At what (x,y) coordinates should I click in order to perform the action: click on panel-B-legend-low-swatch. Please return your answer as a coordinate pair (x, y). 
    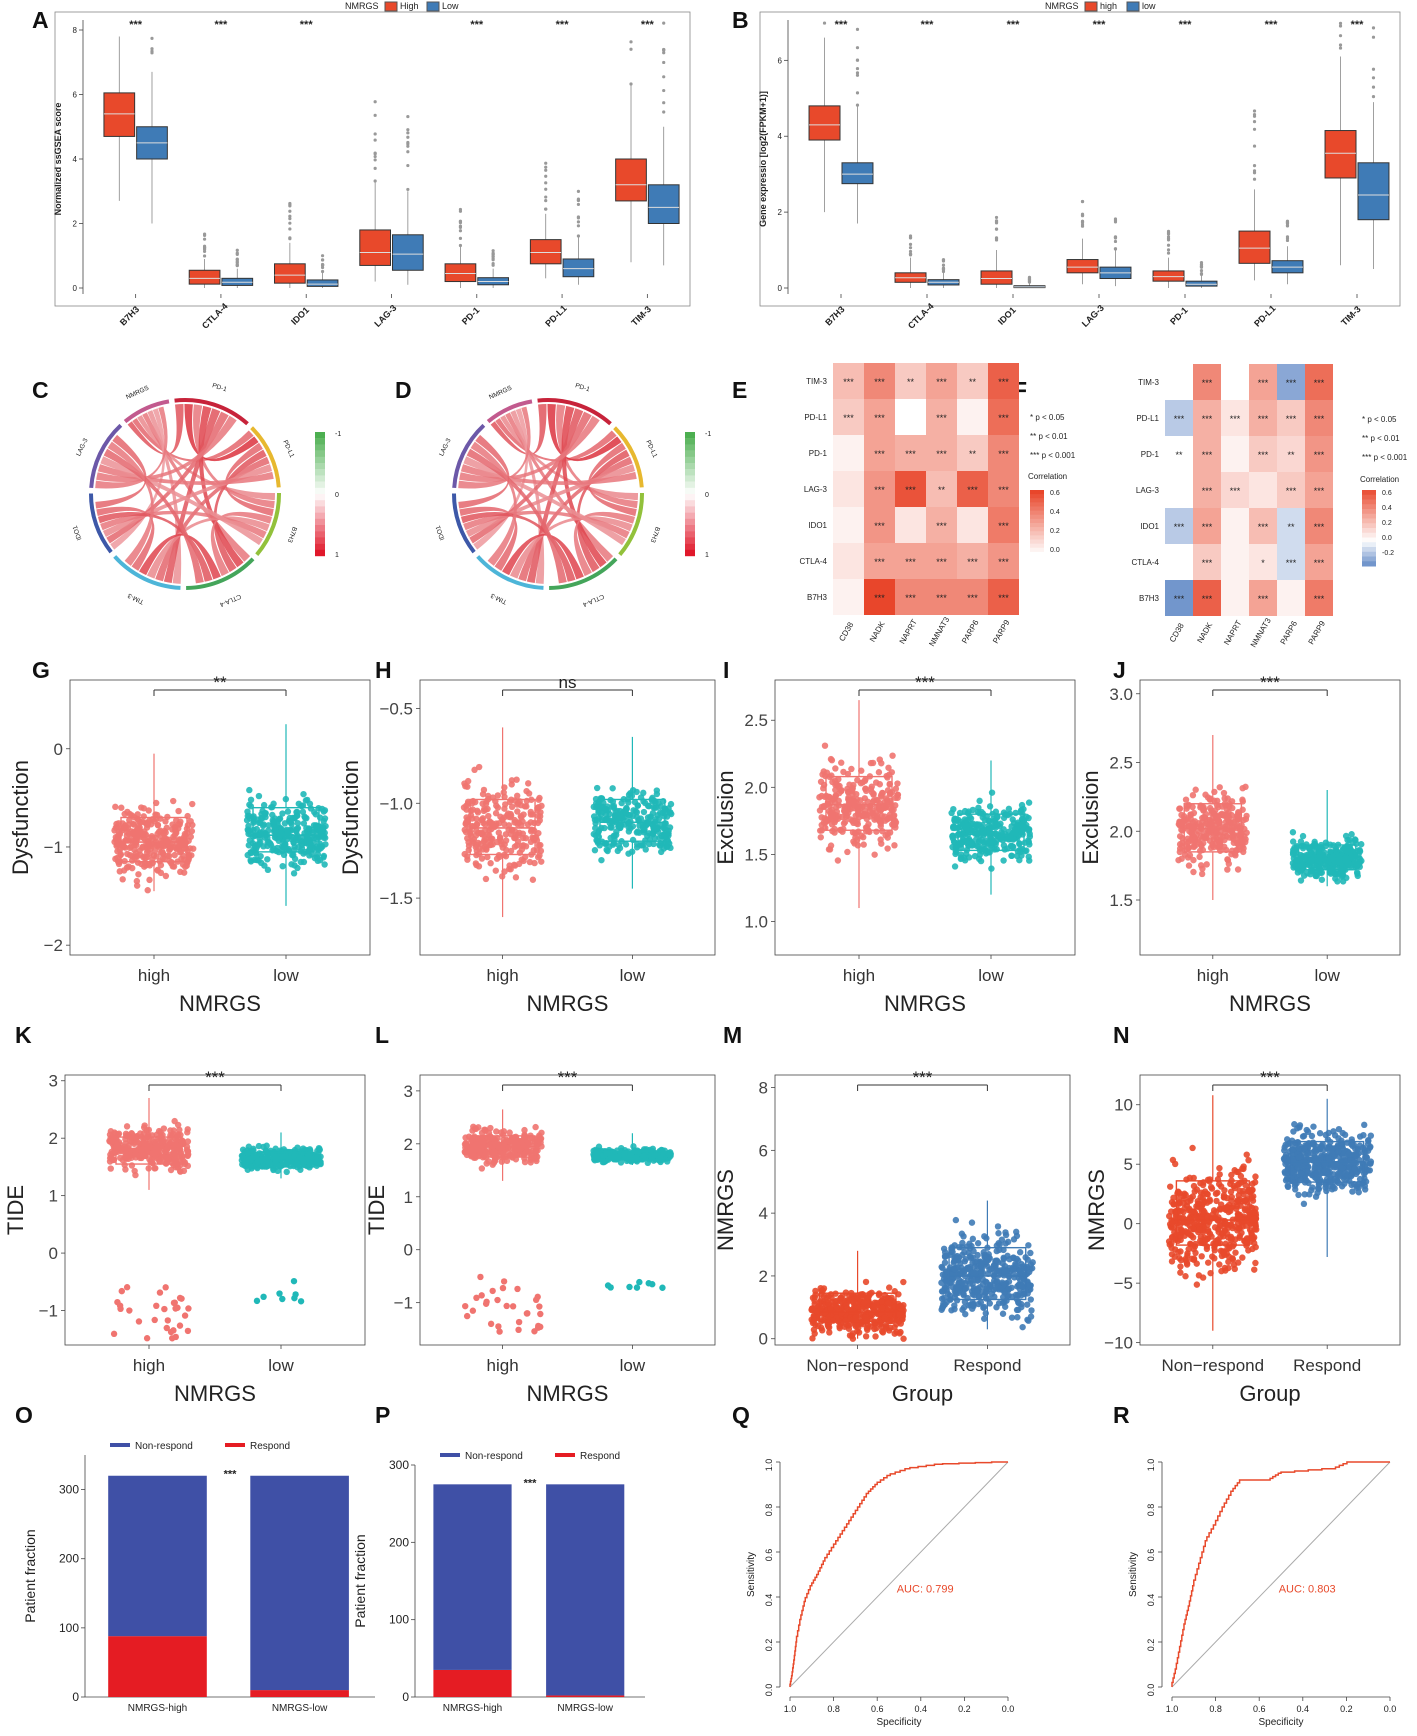
    Looking at the image, I should click on (1133, 6).